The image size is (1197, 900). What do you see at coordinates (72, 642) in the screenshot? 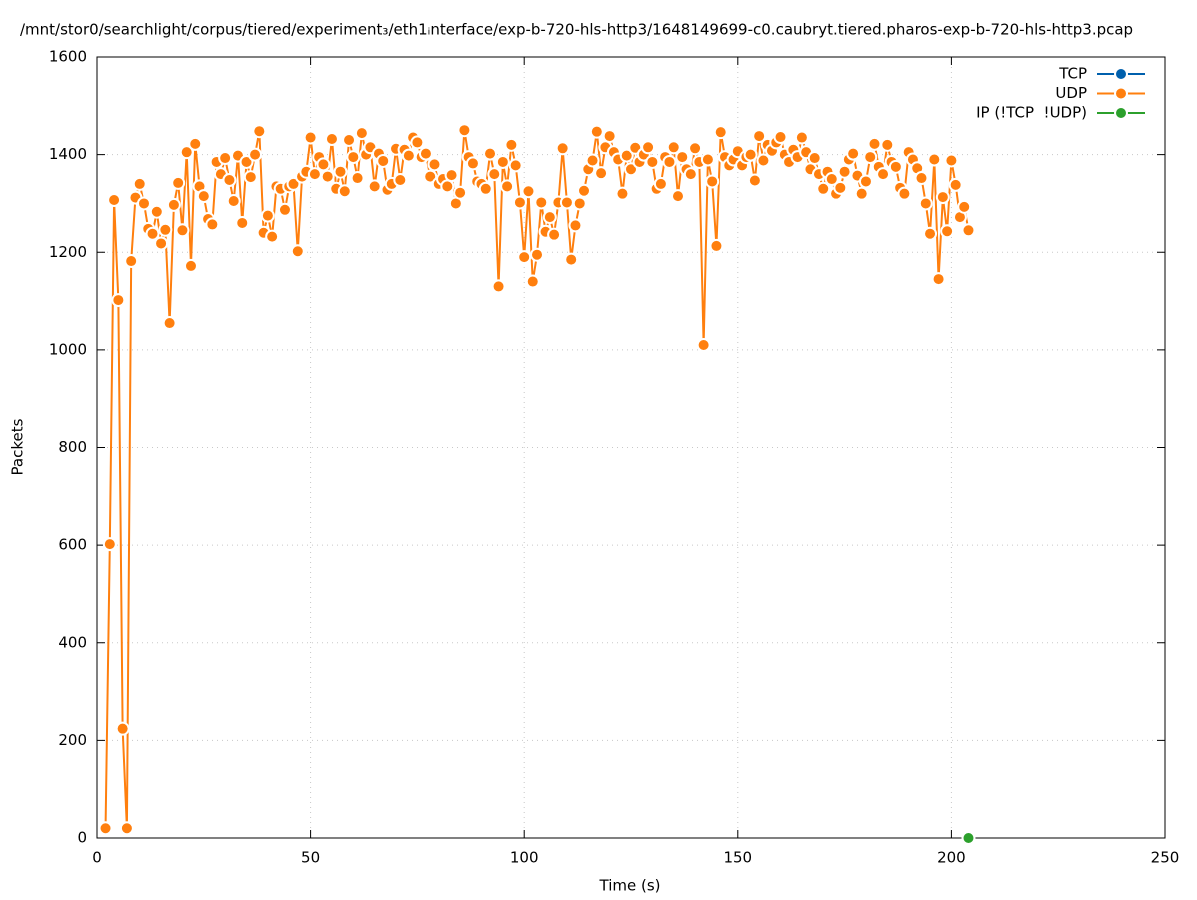
I see `y-tick-label: 400` at bounding box center [72, 642].